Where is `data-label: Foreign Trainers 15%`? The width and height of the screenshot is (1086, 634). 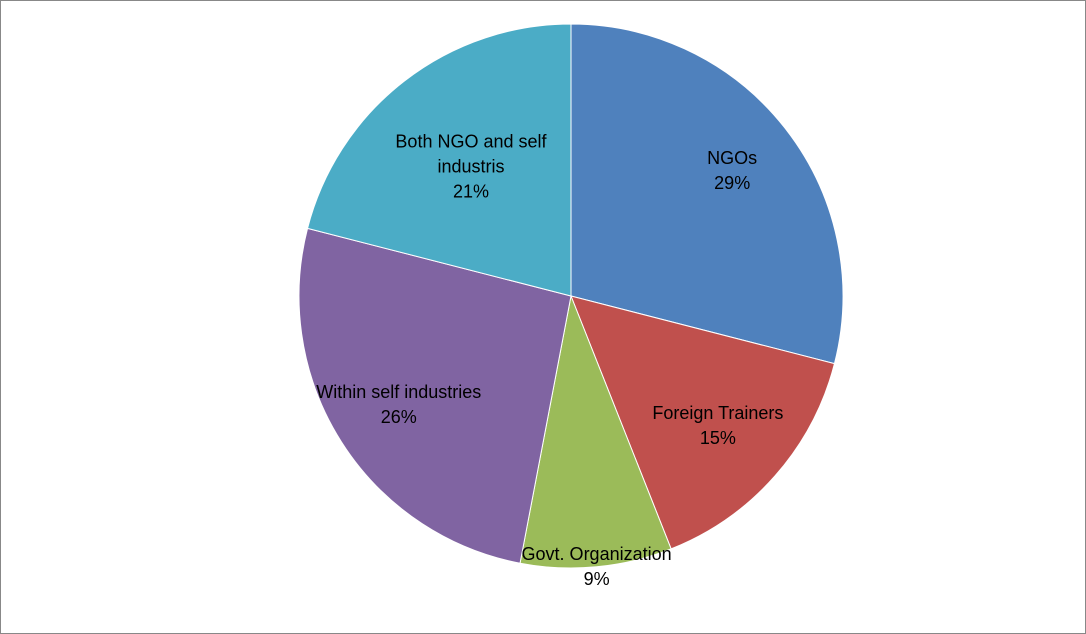 data-label: Foreign Trainers 15% is located at coordinates (718, 426).